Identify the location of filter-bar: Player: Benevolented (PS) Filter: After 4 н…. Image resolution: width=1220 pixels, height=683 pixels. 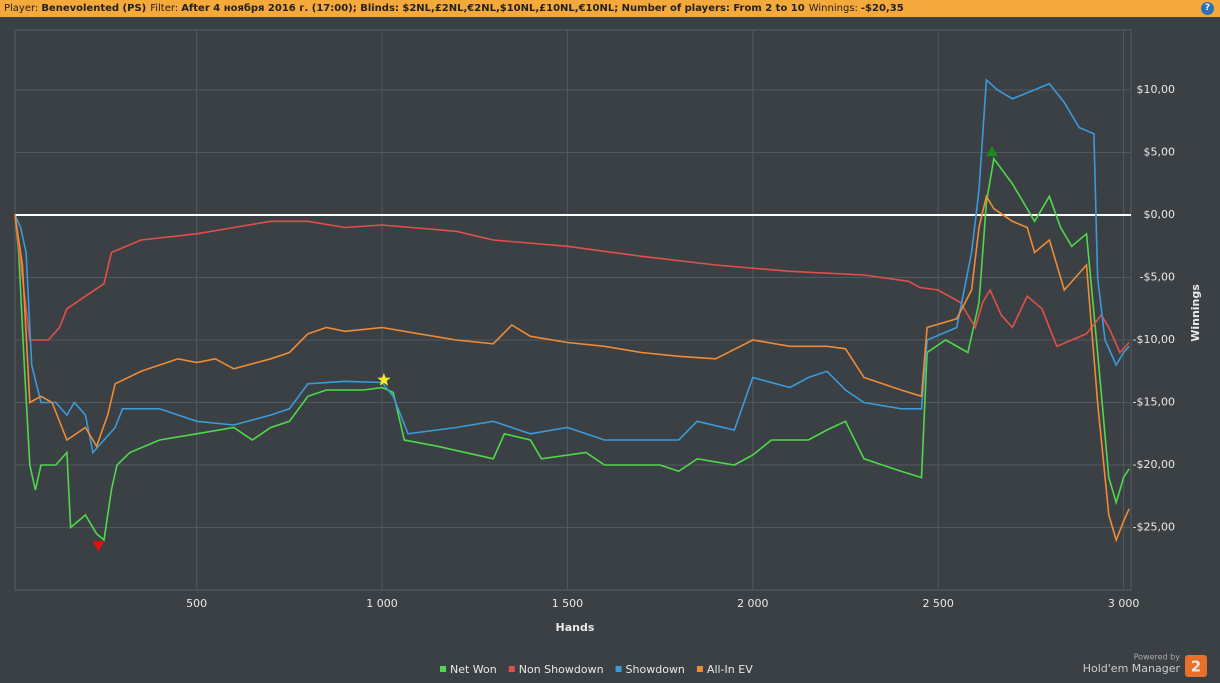
(610, 8).